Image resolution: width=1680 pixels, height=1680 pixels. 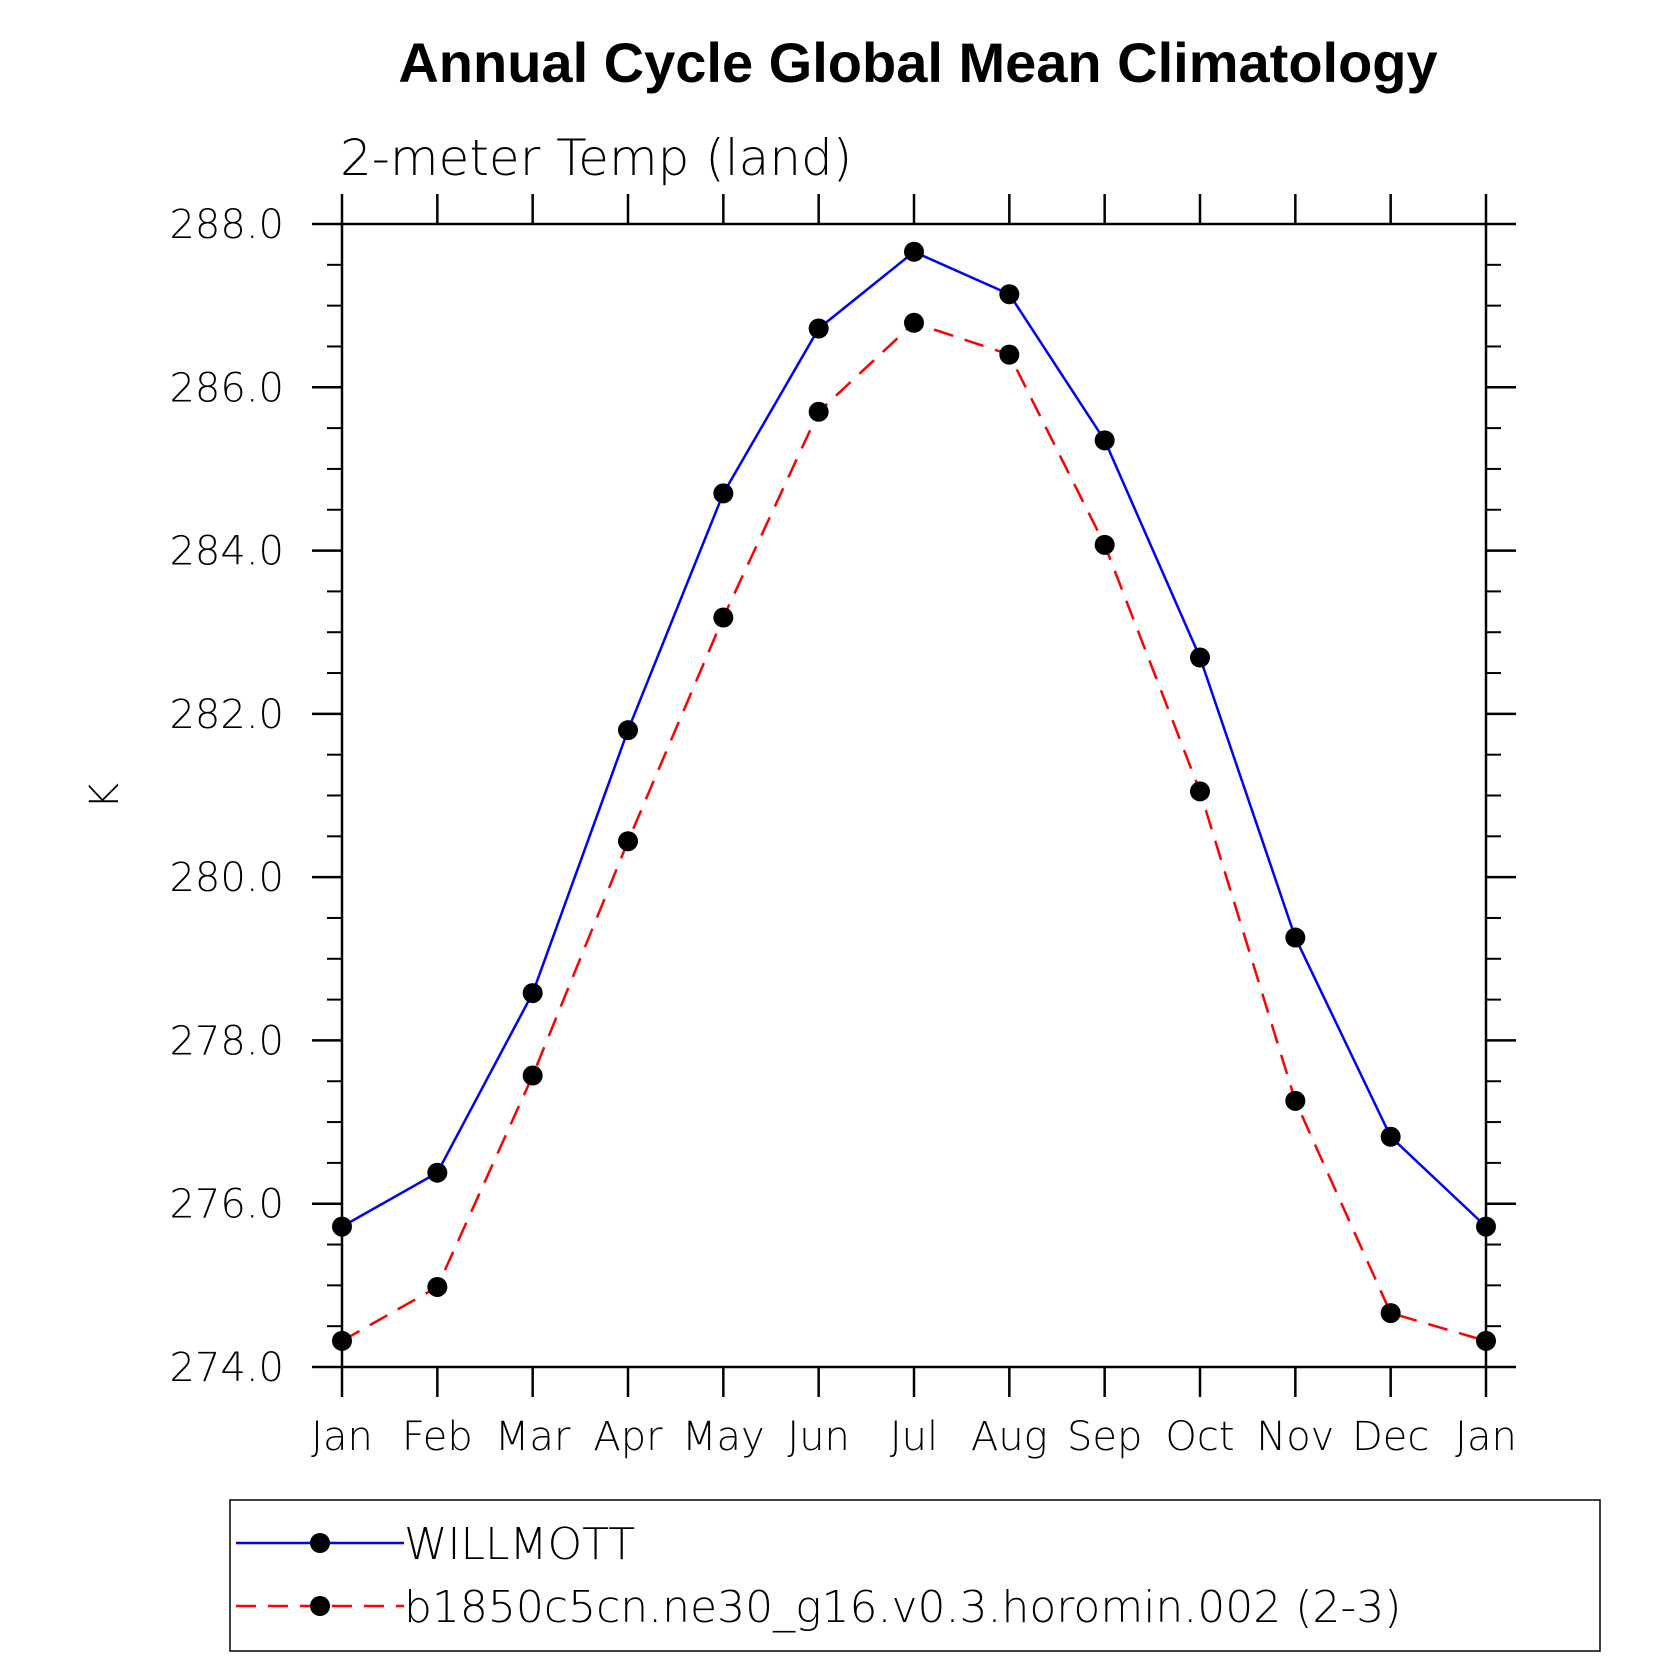 I want to click on legend-marker-willmott, so click(x=320, y=1543).